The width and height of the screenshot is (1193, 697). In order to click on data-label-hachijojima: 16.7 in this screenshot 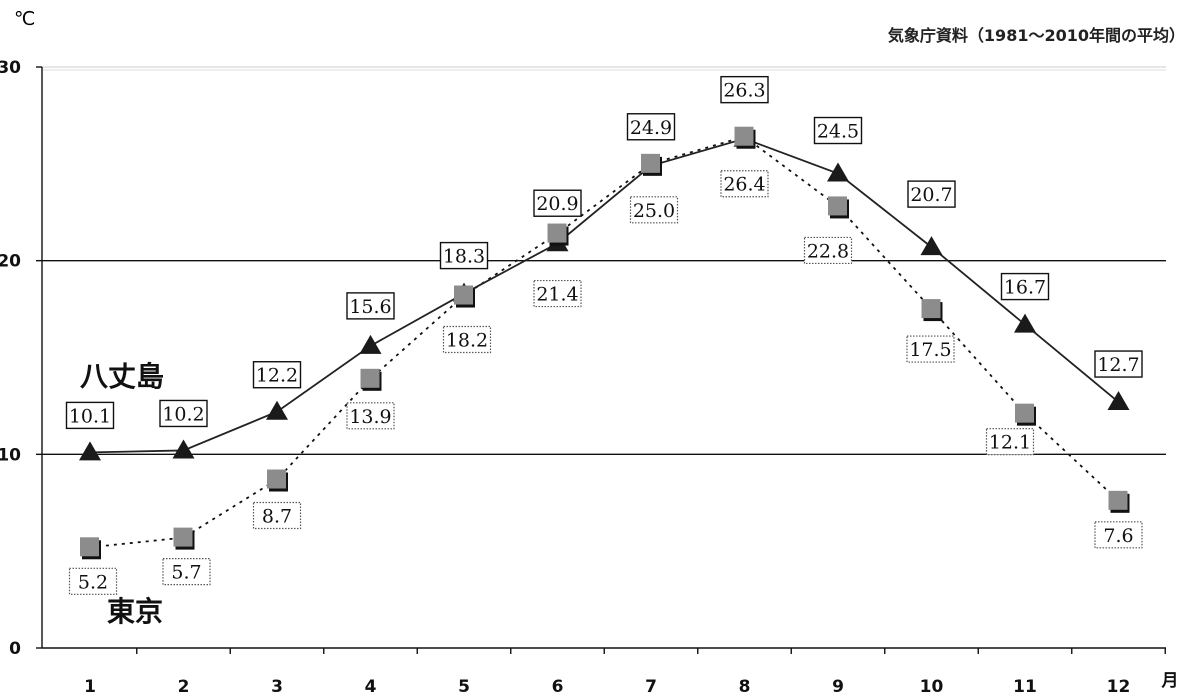, I will do `click(1025, 288)`.